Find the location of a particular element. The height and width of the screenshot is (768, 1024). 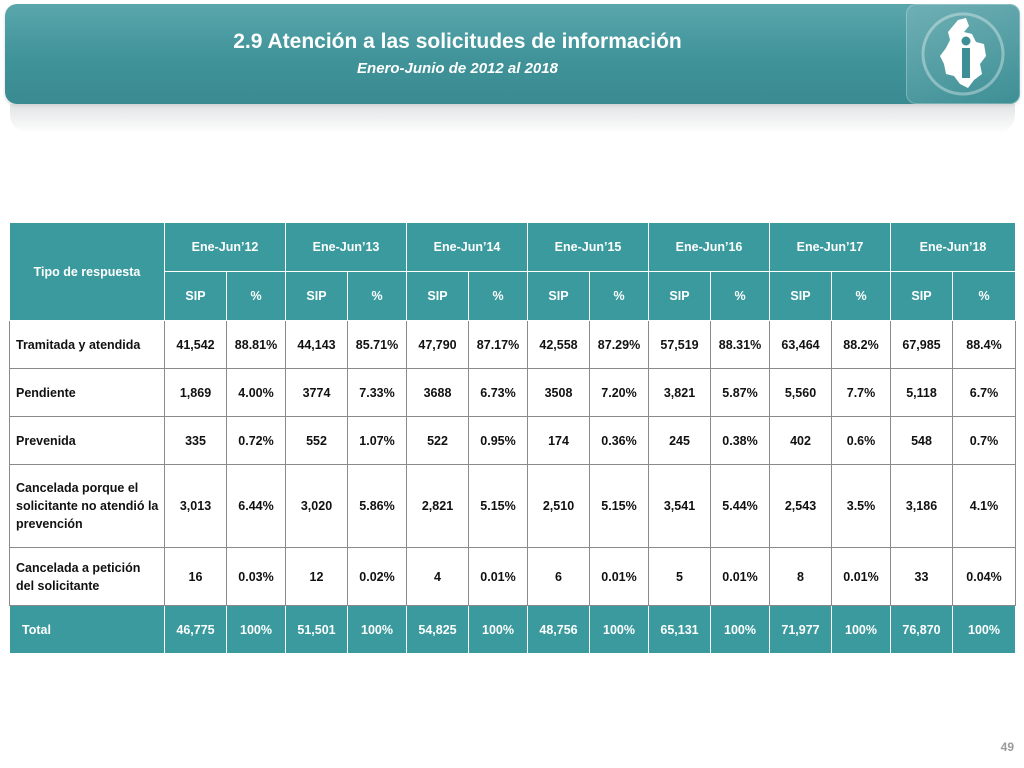

total-sip-cell: 46,775 is located at coordinates (195, 629).